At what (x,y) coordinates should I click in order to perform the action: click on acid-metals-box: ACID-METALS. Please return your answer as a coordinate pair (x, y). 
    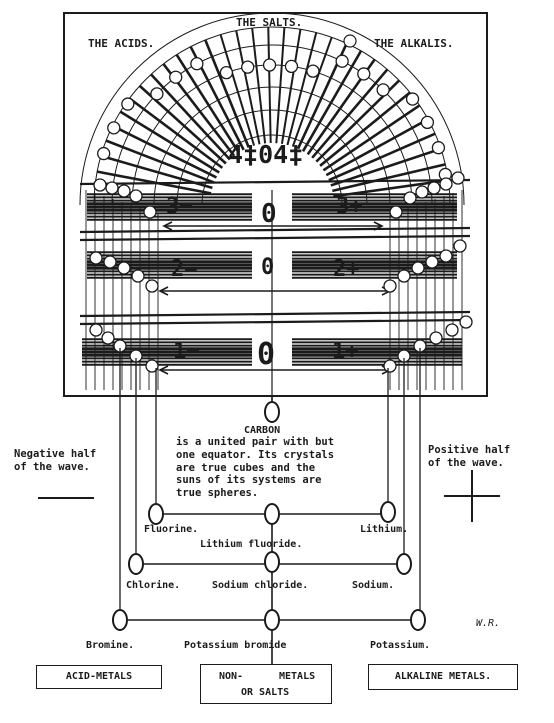
    Looking at the image, I should click on (99, 677).